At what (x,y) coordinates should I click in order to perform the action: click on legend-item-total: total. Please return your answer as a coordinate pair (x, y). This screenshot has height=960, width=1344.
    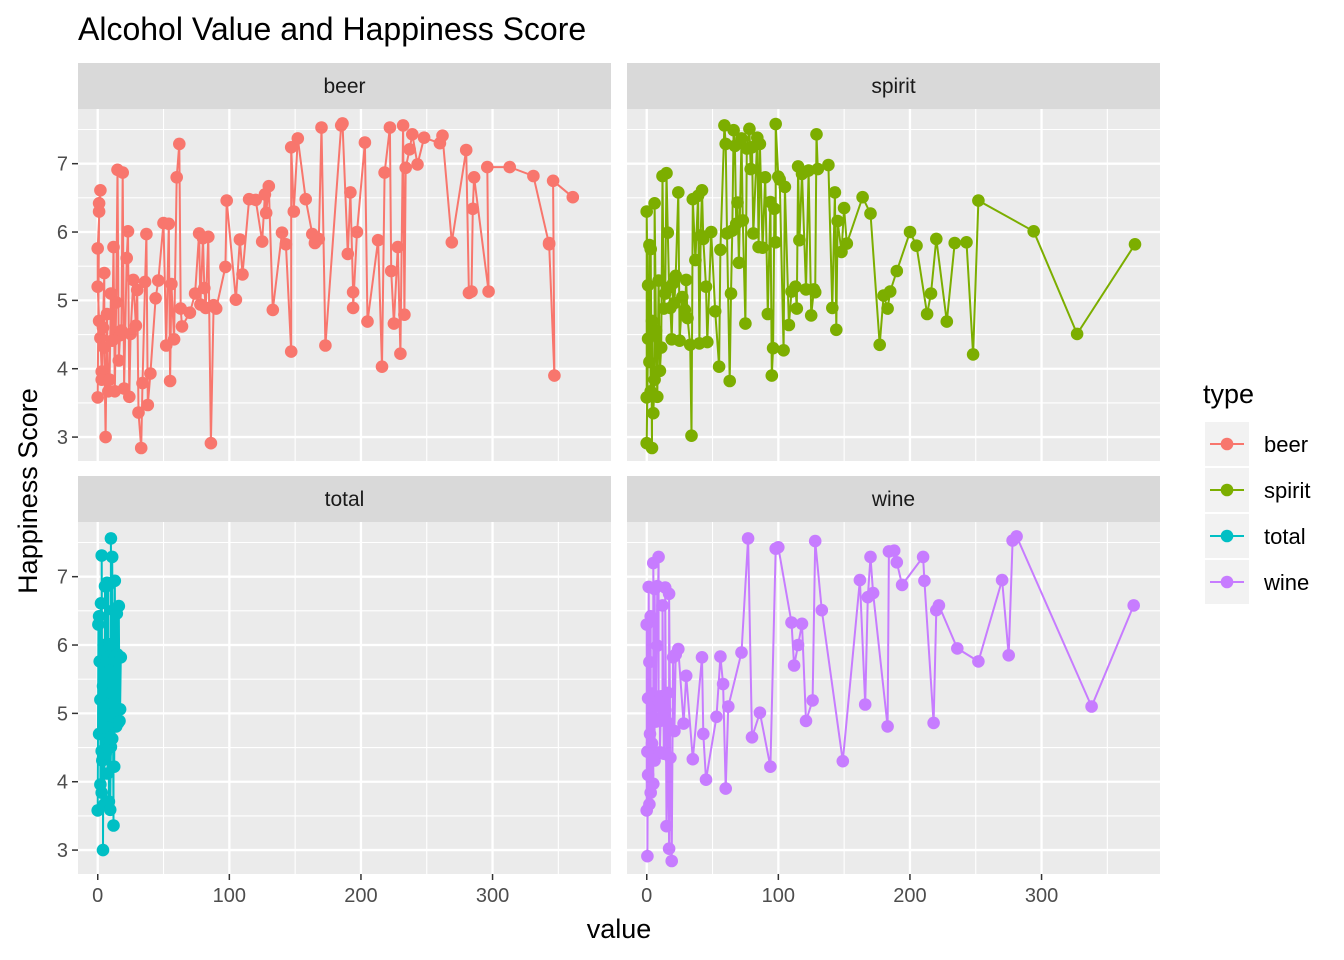
    Looking at the image, I should click on (1255, 536).